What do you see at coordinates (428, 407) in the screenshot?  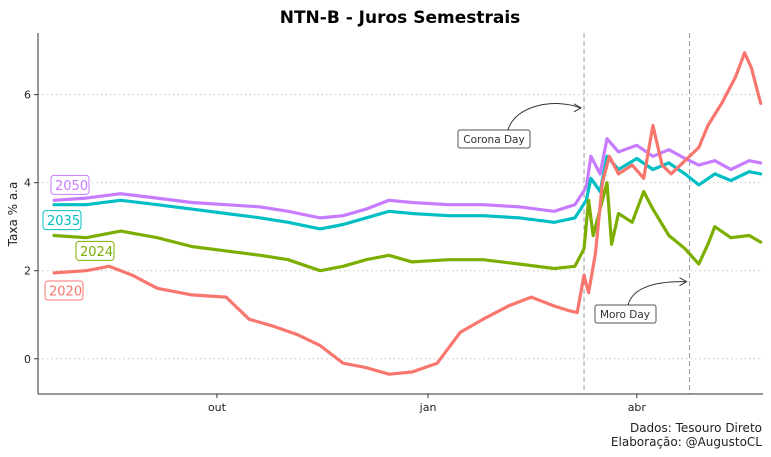 I see `x-tick-label: jan` at bounding box center [428, 407].